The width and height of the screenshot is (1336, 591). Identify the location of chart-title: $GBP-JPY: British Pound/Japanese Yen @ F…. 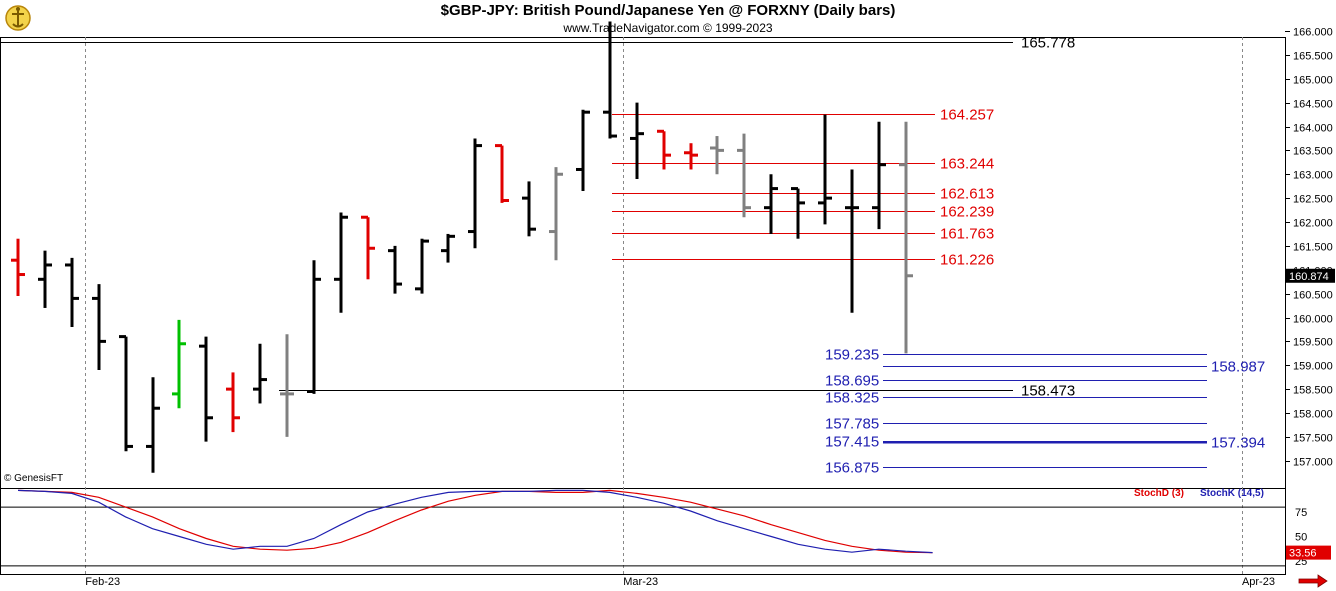
(668, 10).